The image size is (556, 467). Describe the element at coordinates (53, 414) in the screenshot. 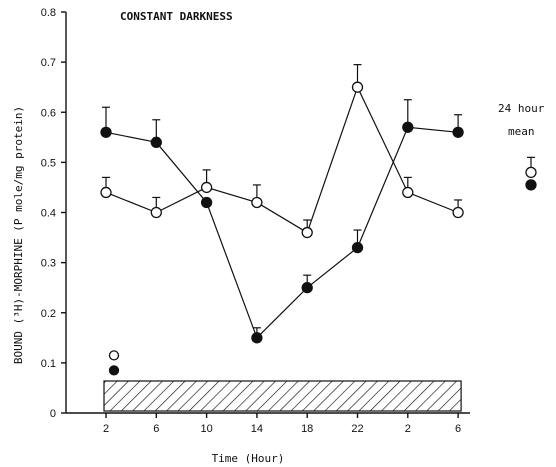

I see `y-tick-label: 0` at that location.